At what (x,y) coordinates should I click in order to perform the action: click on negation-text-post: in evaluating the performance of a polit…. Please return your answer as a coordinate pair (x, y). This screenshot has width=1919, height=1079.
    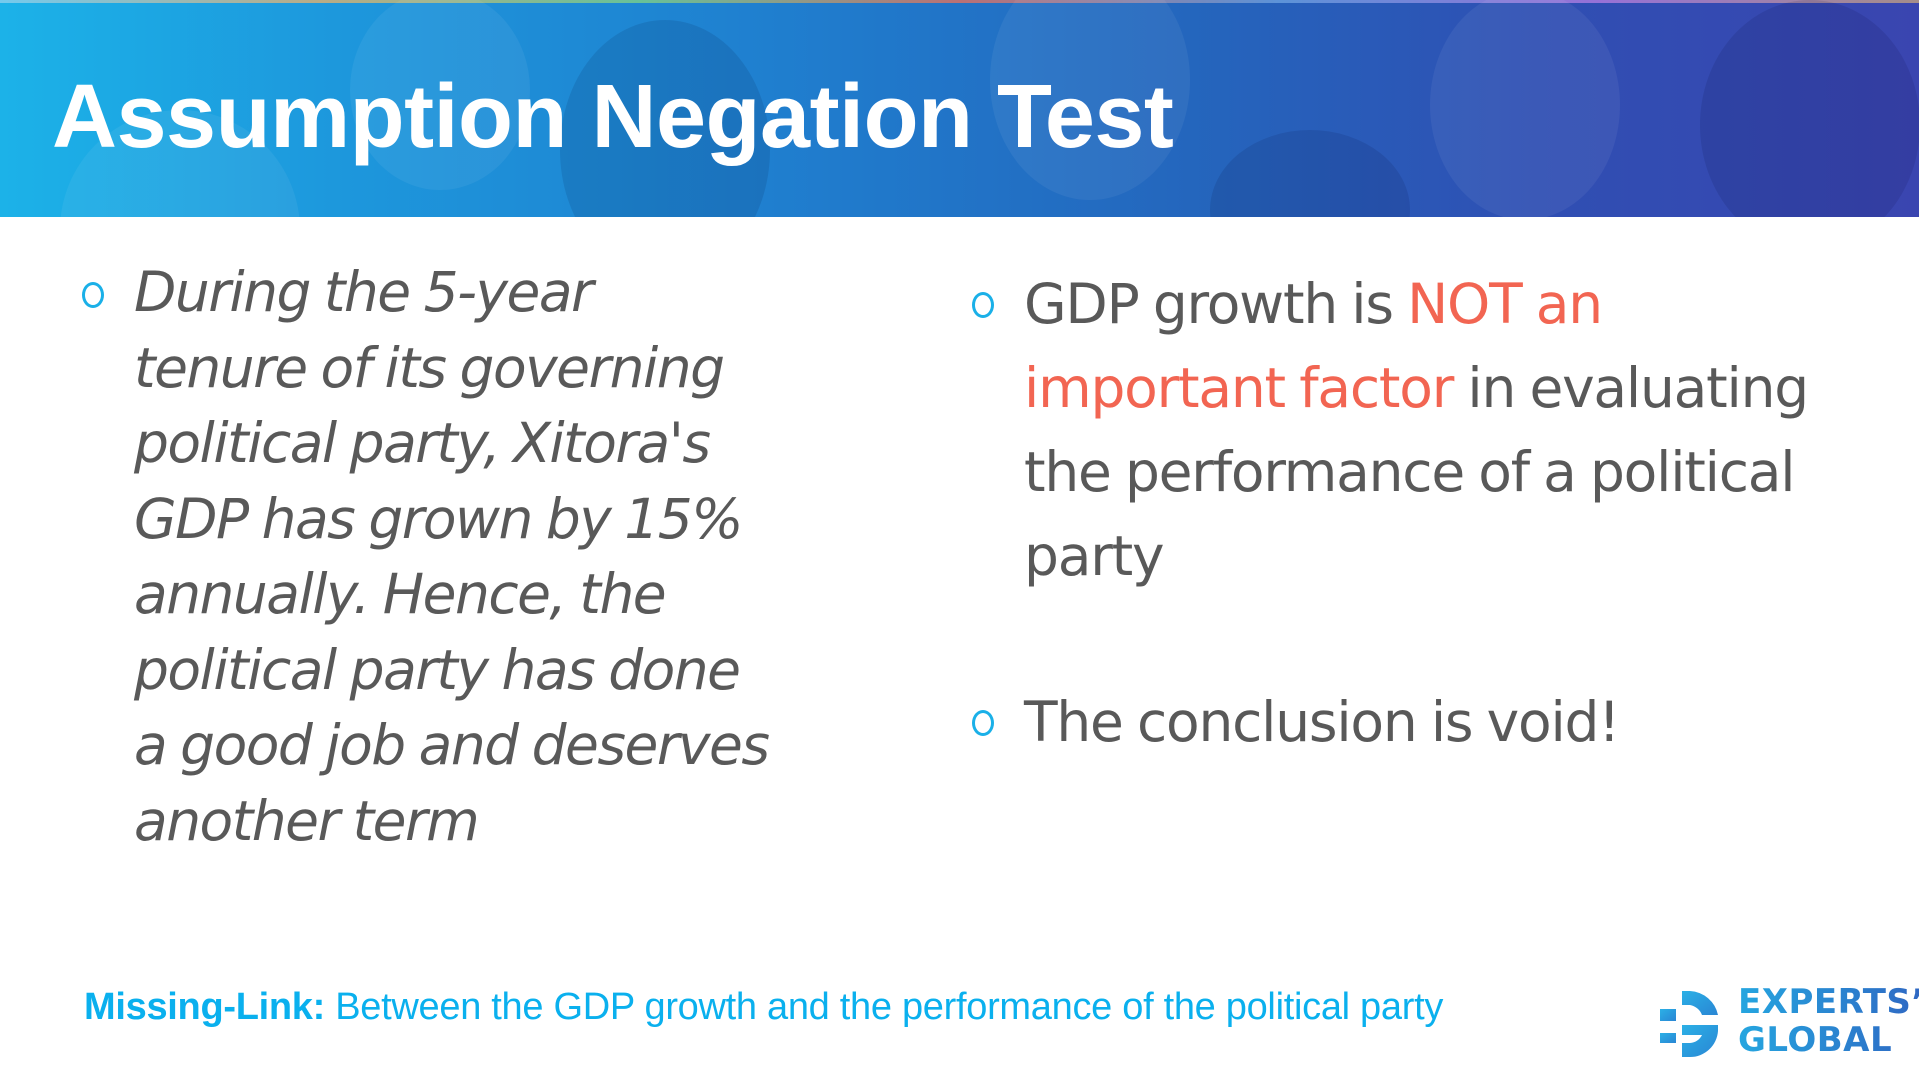
    Looking at the image, I should click on (1416, 472).